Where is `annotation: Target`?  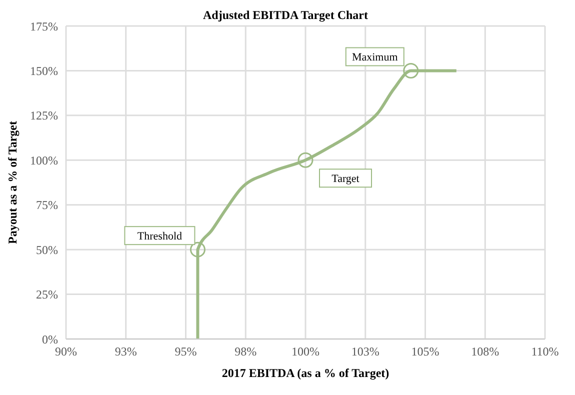 annotation: Target is located at coordinates (346, 179).